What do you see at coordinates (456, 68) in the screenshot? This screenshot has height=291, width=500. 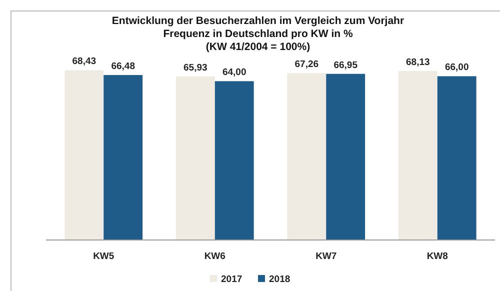 I see `data-label: 66,00` at bounding box center [456, 68].